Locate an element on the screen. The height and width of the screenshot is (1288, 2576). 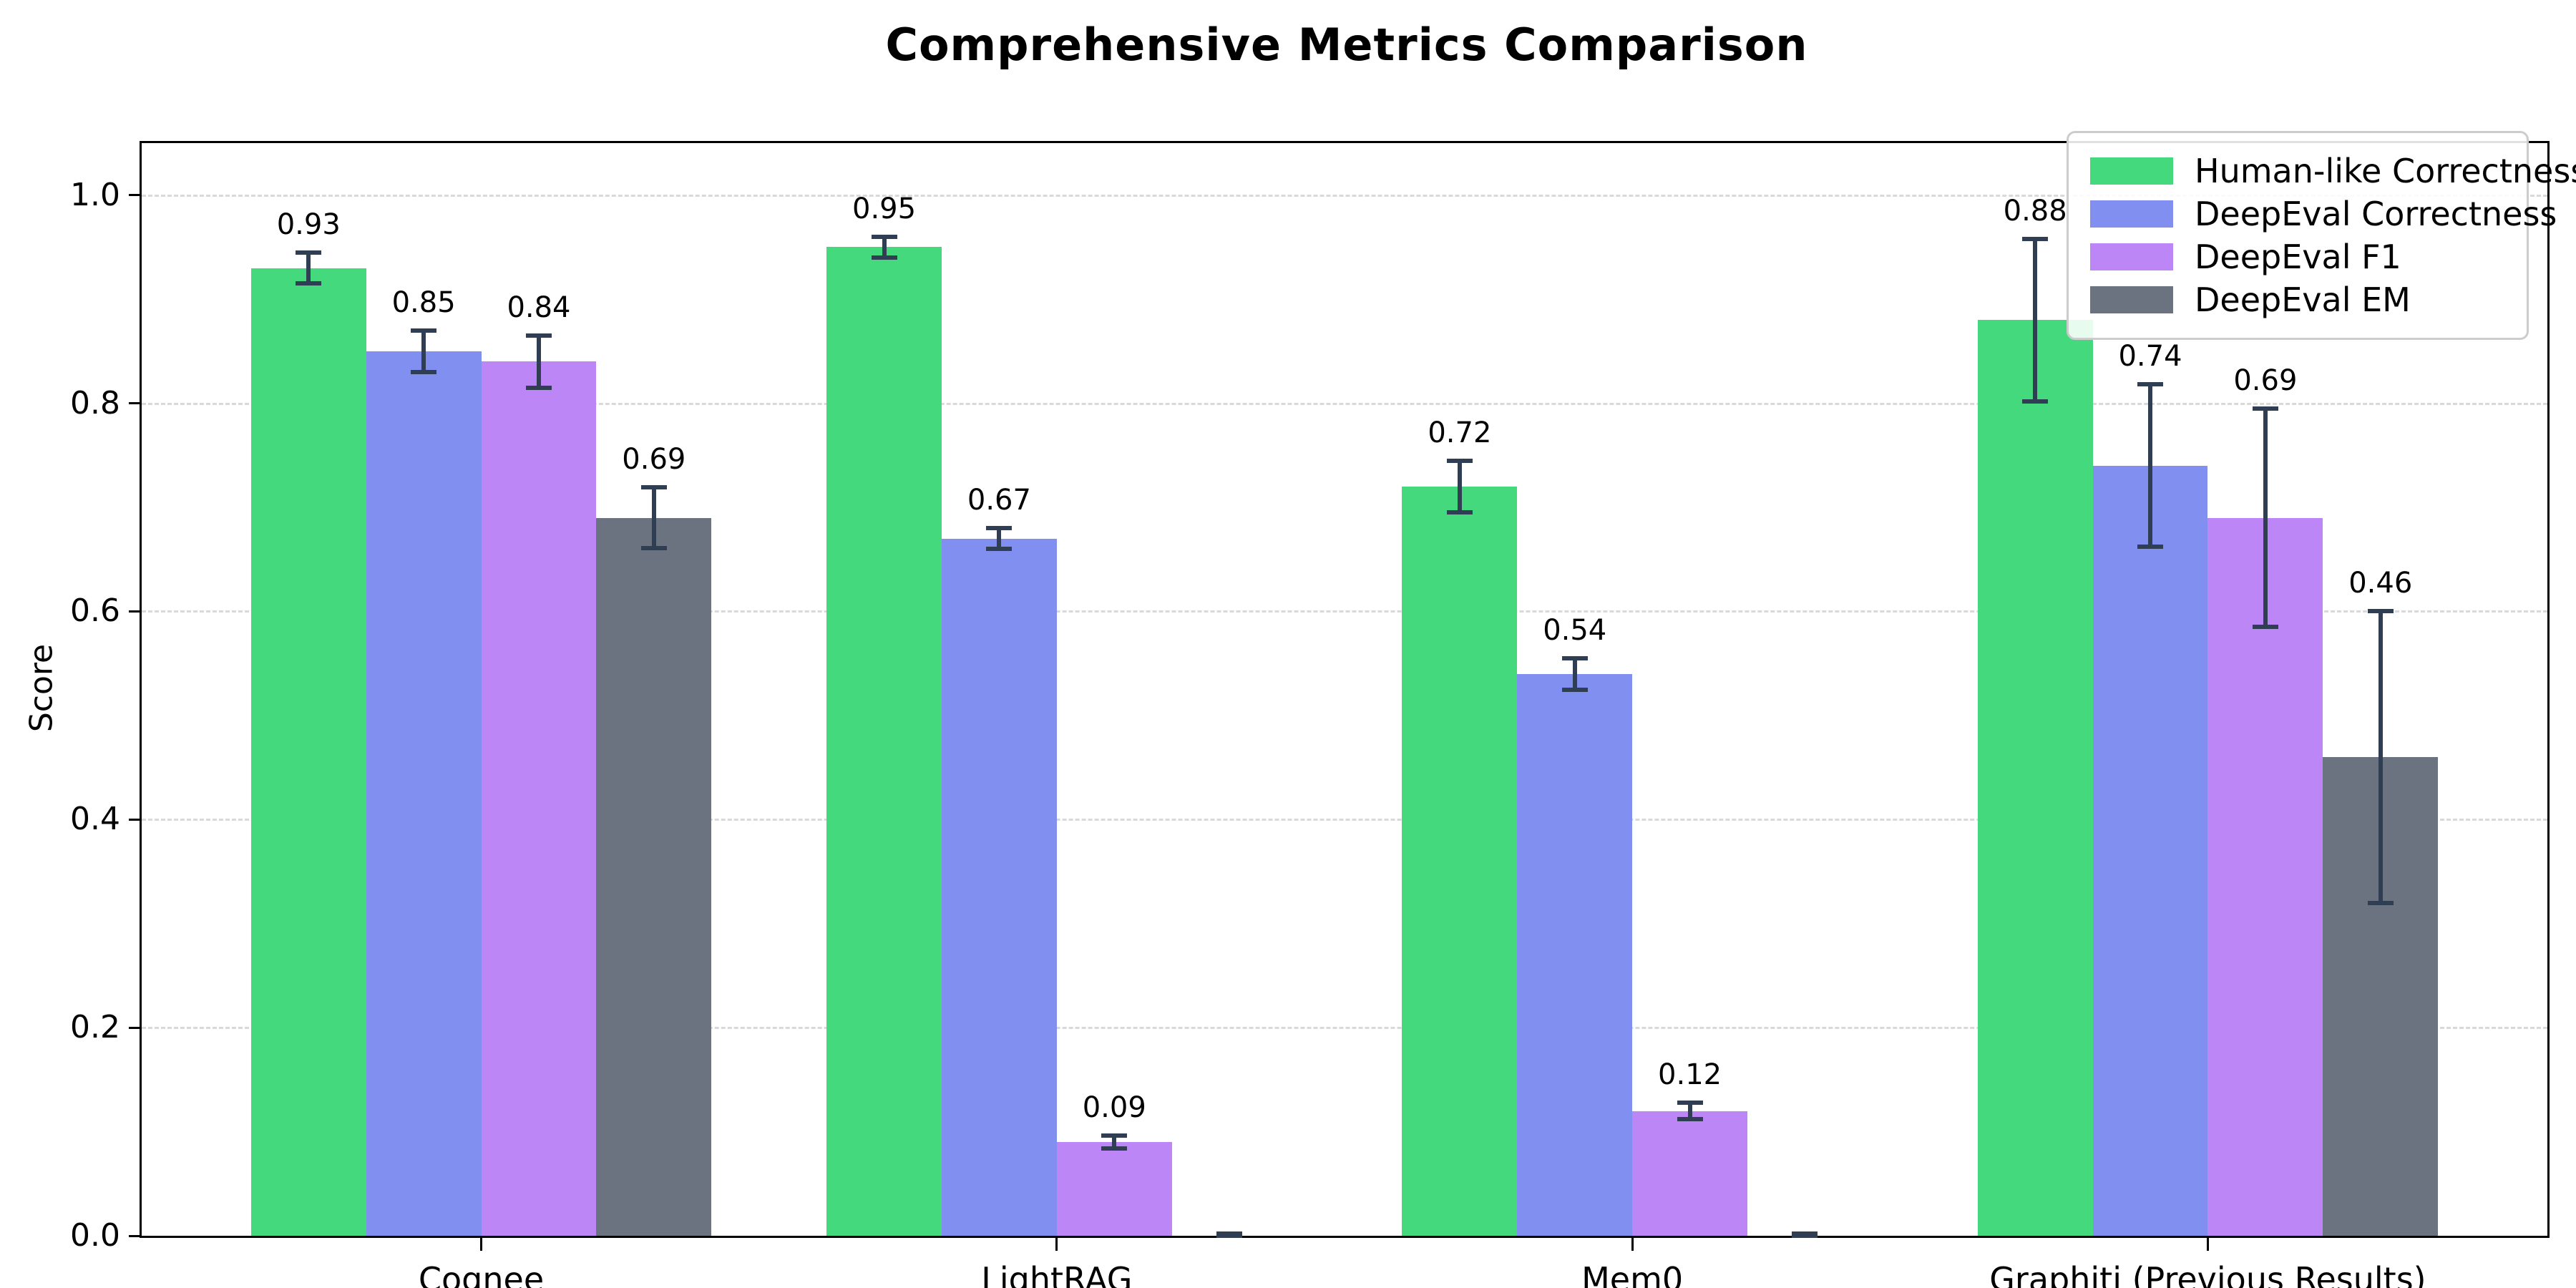
y-axis-label: Score is located at coordinates (41, 688).